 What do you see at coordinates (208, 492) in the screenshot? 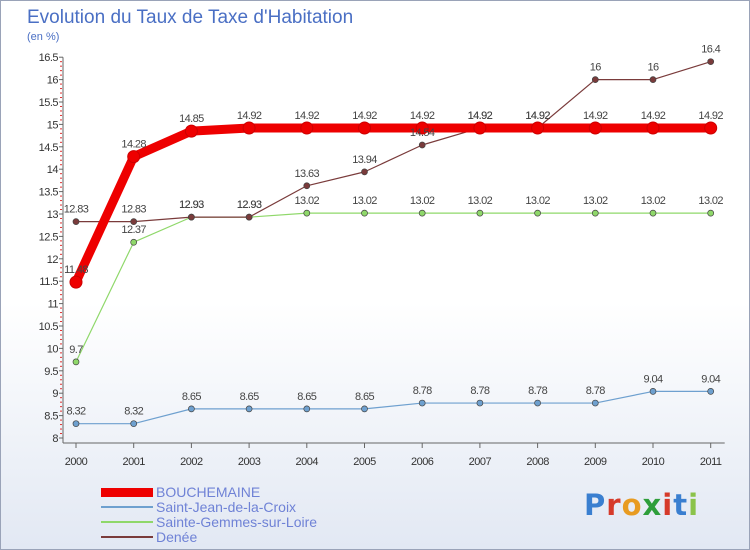
I see `legend-label: BOUCHEMAINE` at bounding box center [208, 492].